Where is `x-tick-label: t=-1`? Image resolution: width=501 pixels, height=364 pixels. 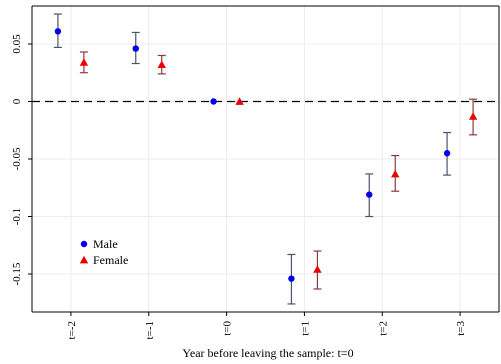
x-tick-label: t=-1 is located at coordinates (150, 330).